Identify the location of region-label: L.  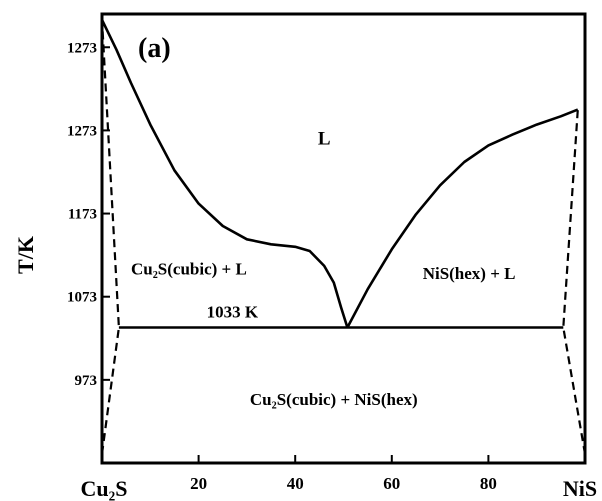
(324, 139).